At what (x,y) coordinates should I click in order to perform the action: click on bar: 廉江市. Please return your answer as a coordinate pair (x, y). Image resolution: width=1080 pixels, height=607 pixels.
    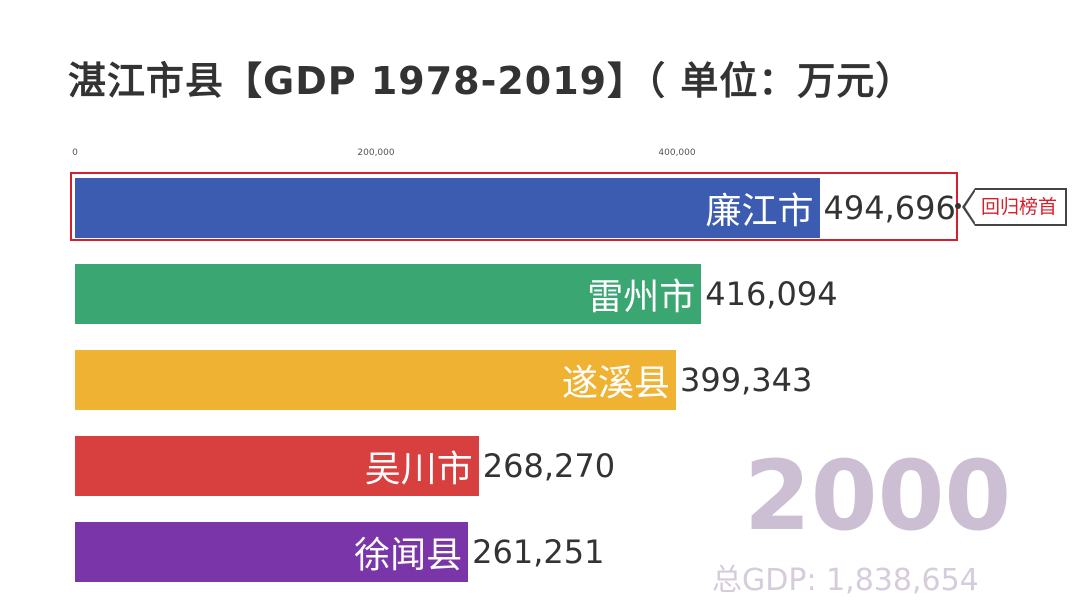
    Looking at the image, I should click on (447, 208).